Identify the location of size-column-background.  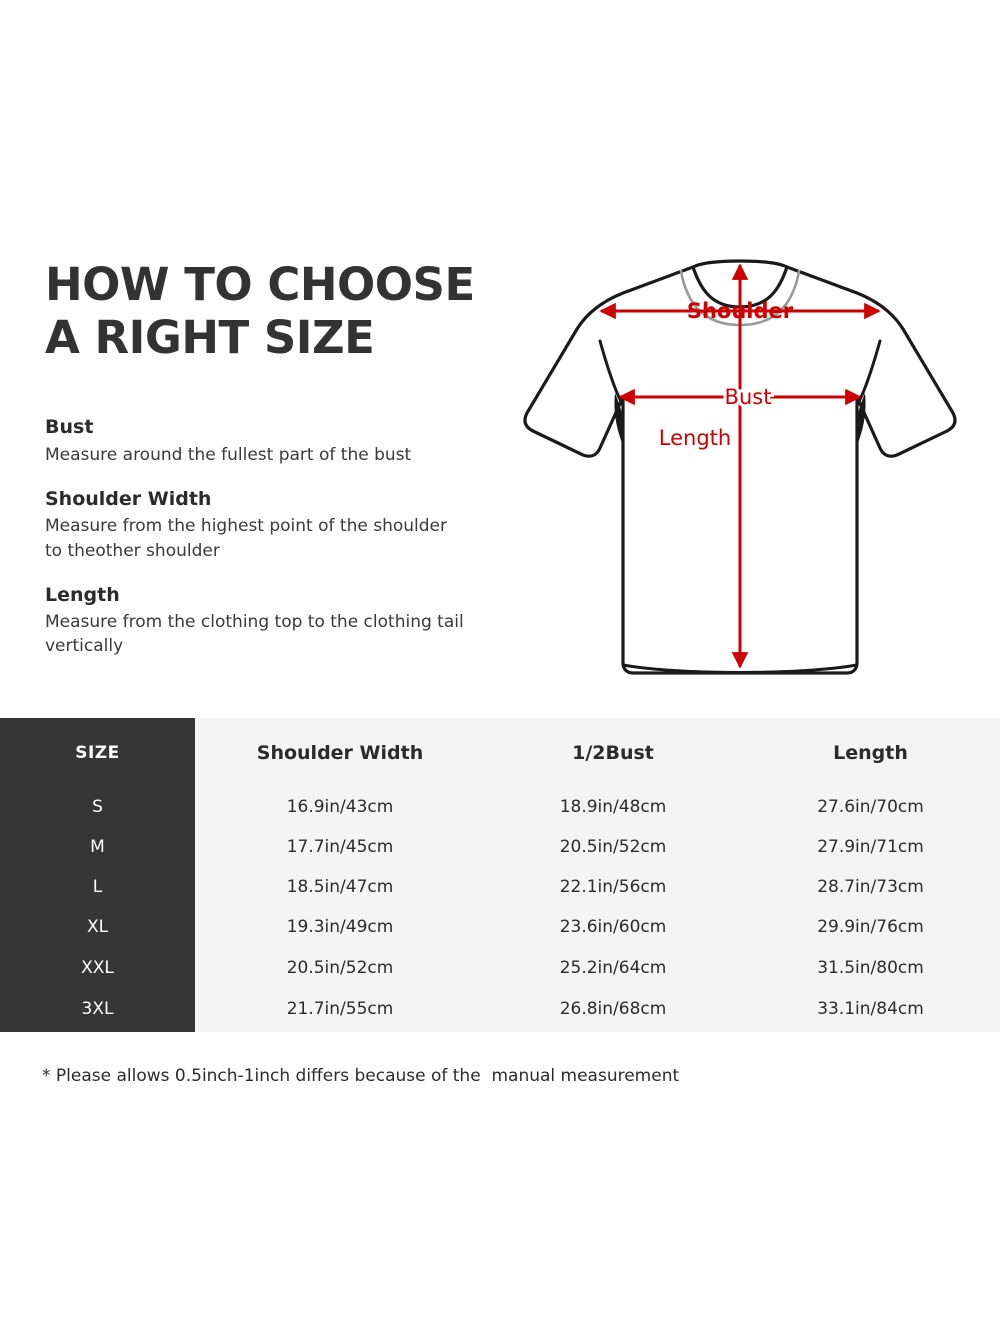
(97, 875).